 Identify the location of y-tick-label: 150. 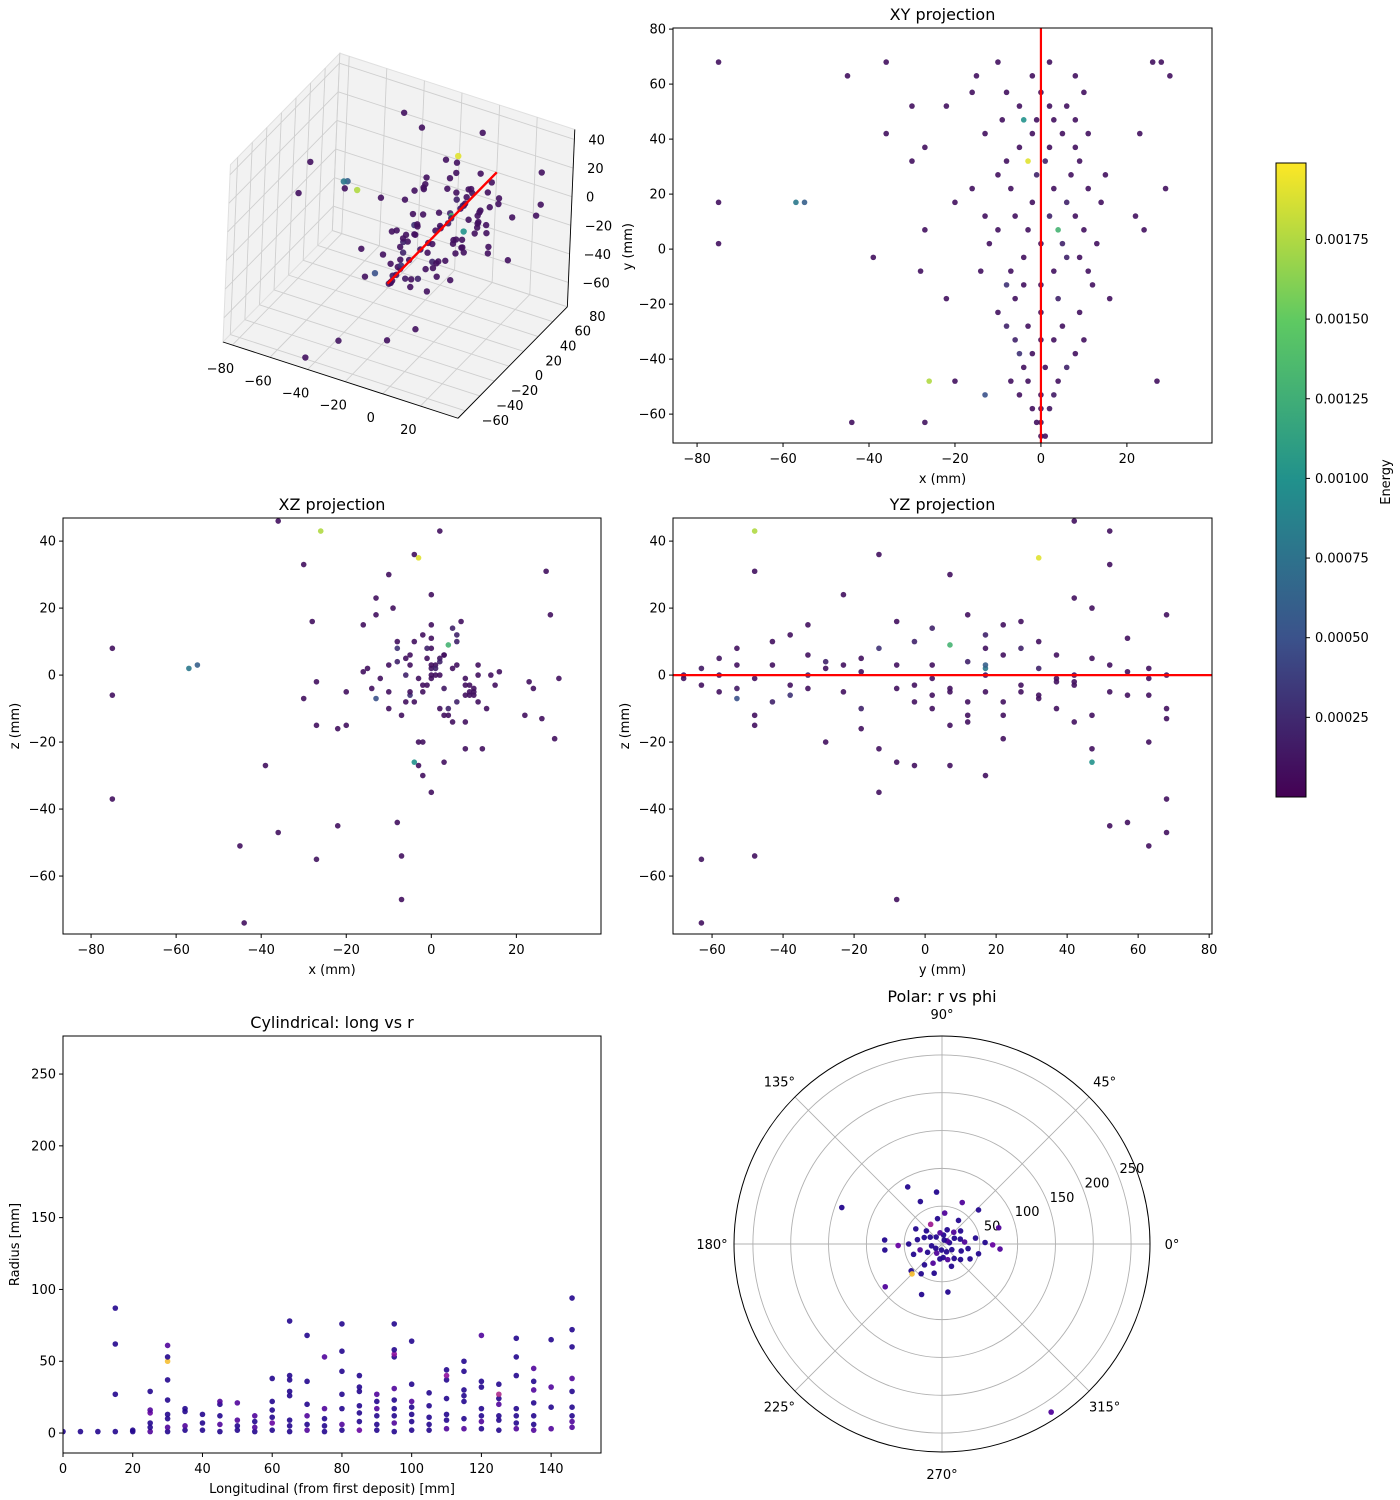
(43, 1218).